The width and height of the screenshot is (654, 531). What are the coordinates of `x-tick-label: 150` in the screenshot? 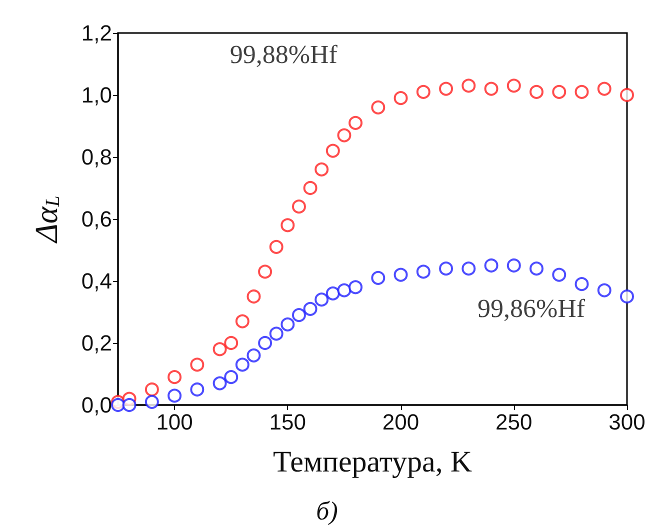 It's located at (287, 422).